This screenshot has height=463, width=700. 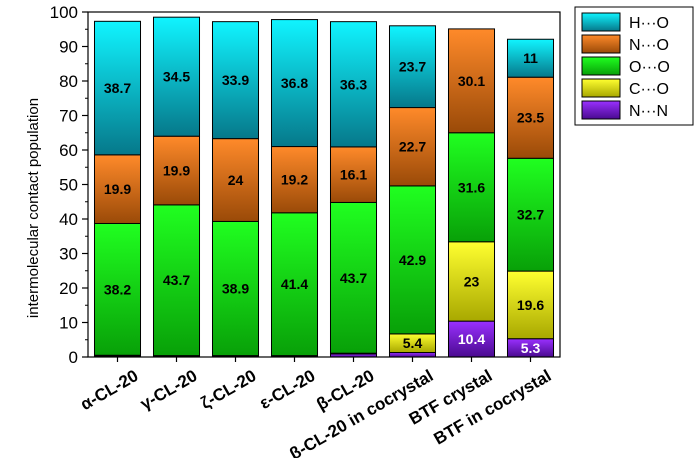 I want to click on y-tick-label-10: 10, so click(x=68, y=323).